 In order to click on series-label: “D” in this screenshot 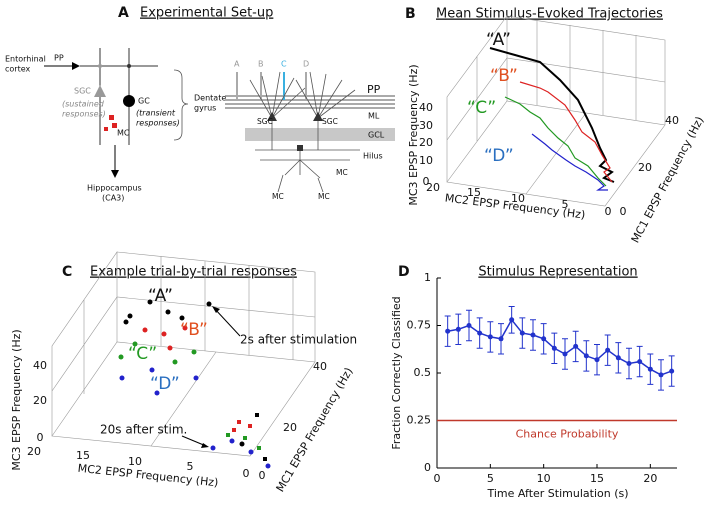, I will do `click(499, 156)`.